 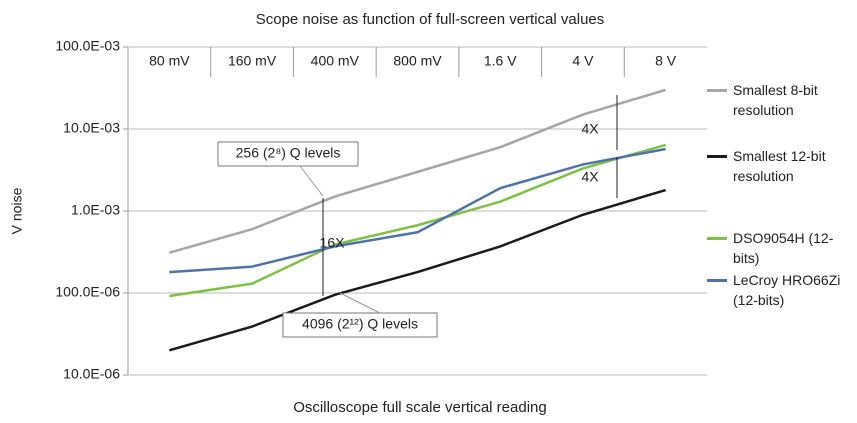 What do you see at coordinates (787, 290) in the screenshot?
I see `legend-label: LeCroy HRO66Zi (12-bits)` at bounding box center [787, 290].